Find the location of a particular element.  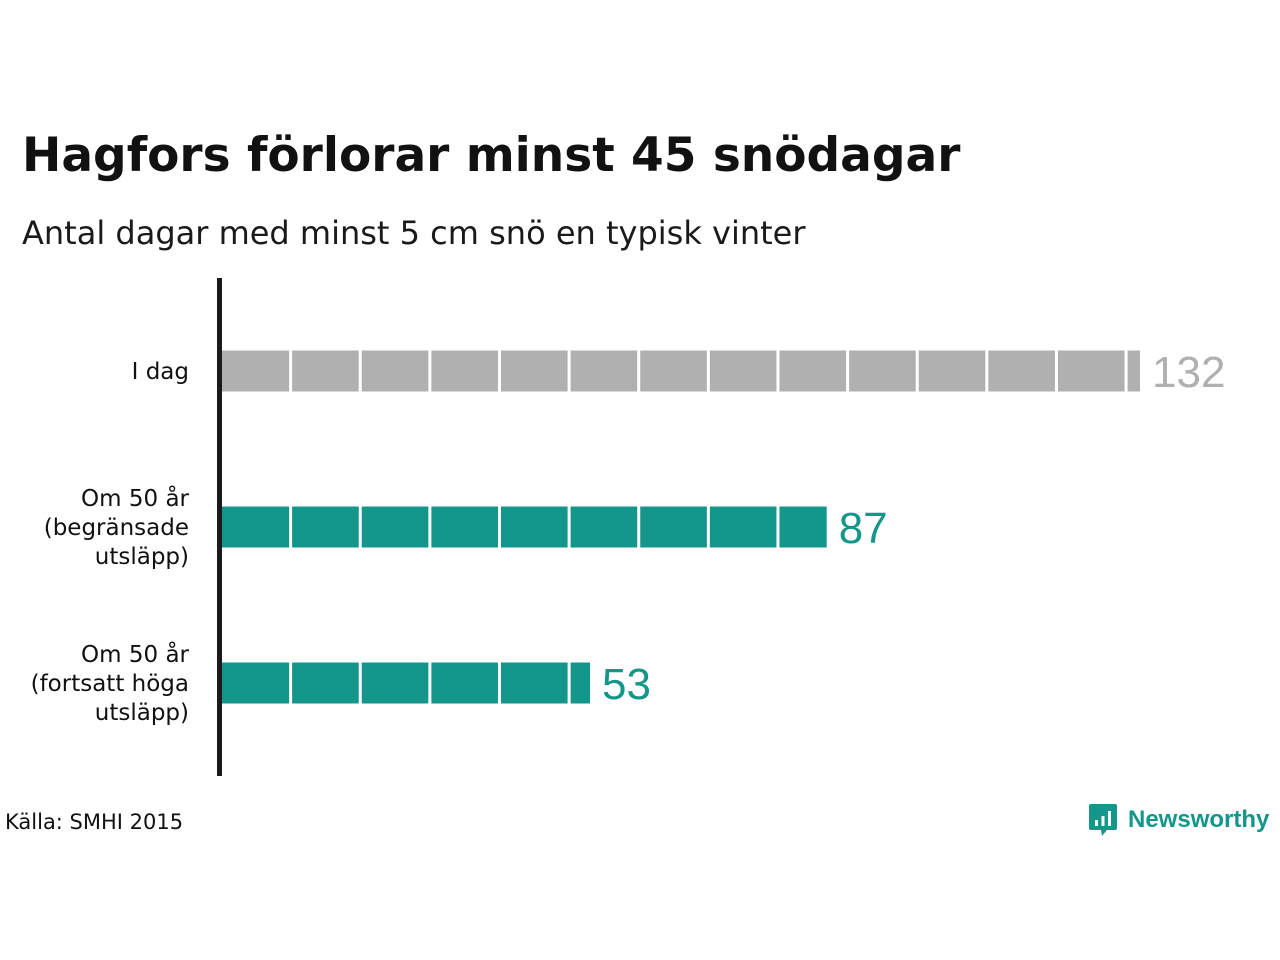

chart-title: Hagfors förlorar minst 45 snödagar is located at coordinates (491, 155).